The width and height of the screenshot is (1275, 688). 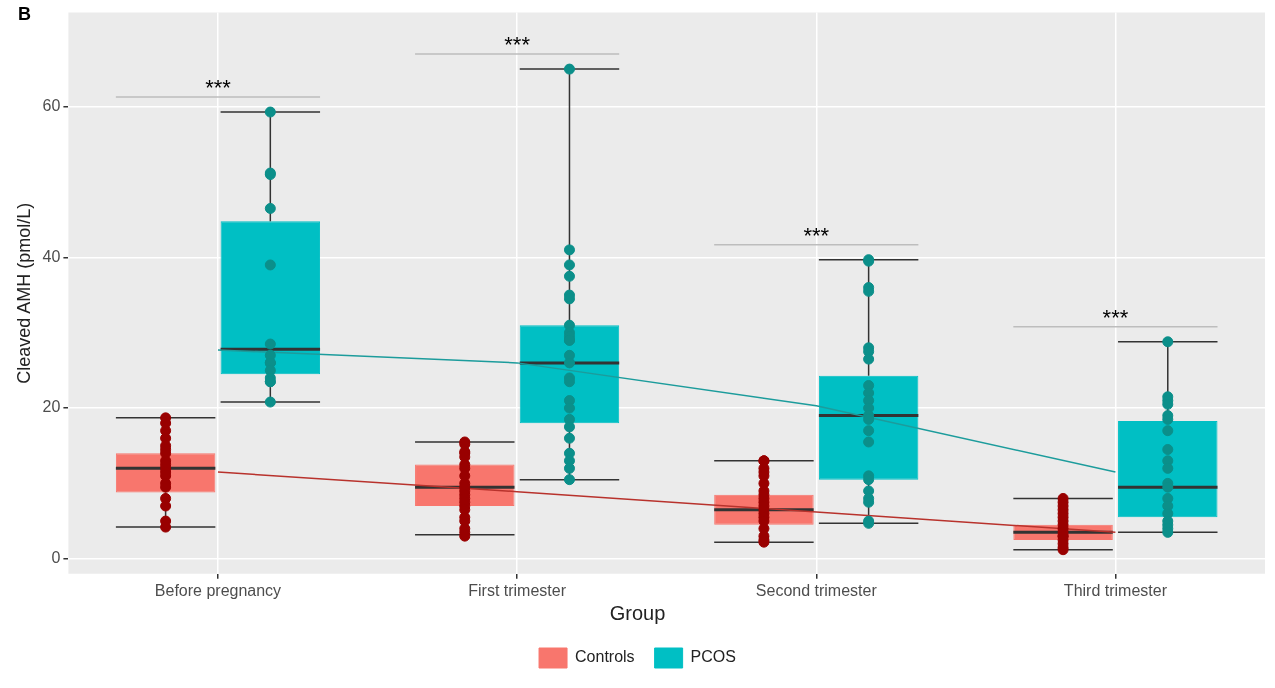 What do you see at coordinates (713, 657) in the screenshot?
I see `legend-label: PCOS` at bounding box center [713, 657].